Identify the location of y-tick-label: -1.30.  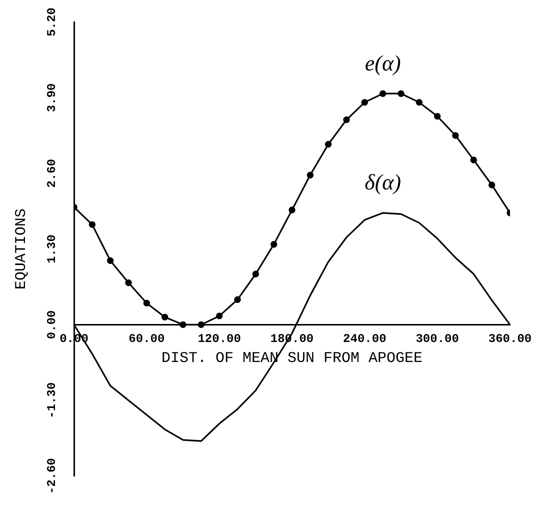
(52, 400).